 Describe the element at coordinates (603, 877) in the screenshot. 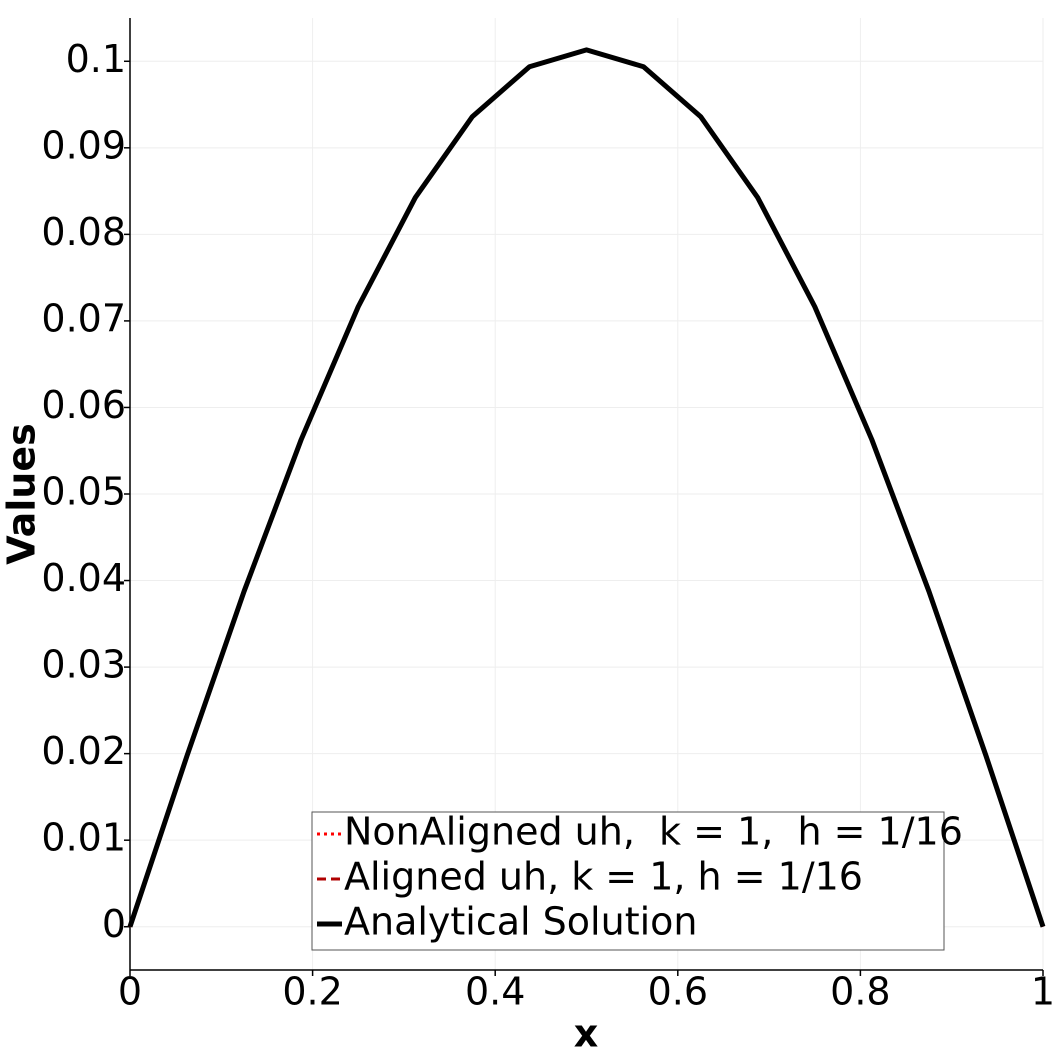

I see `legend-label: Aligned uh, k = 1, h = 1/16` at that location.